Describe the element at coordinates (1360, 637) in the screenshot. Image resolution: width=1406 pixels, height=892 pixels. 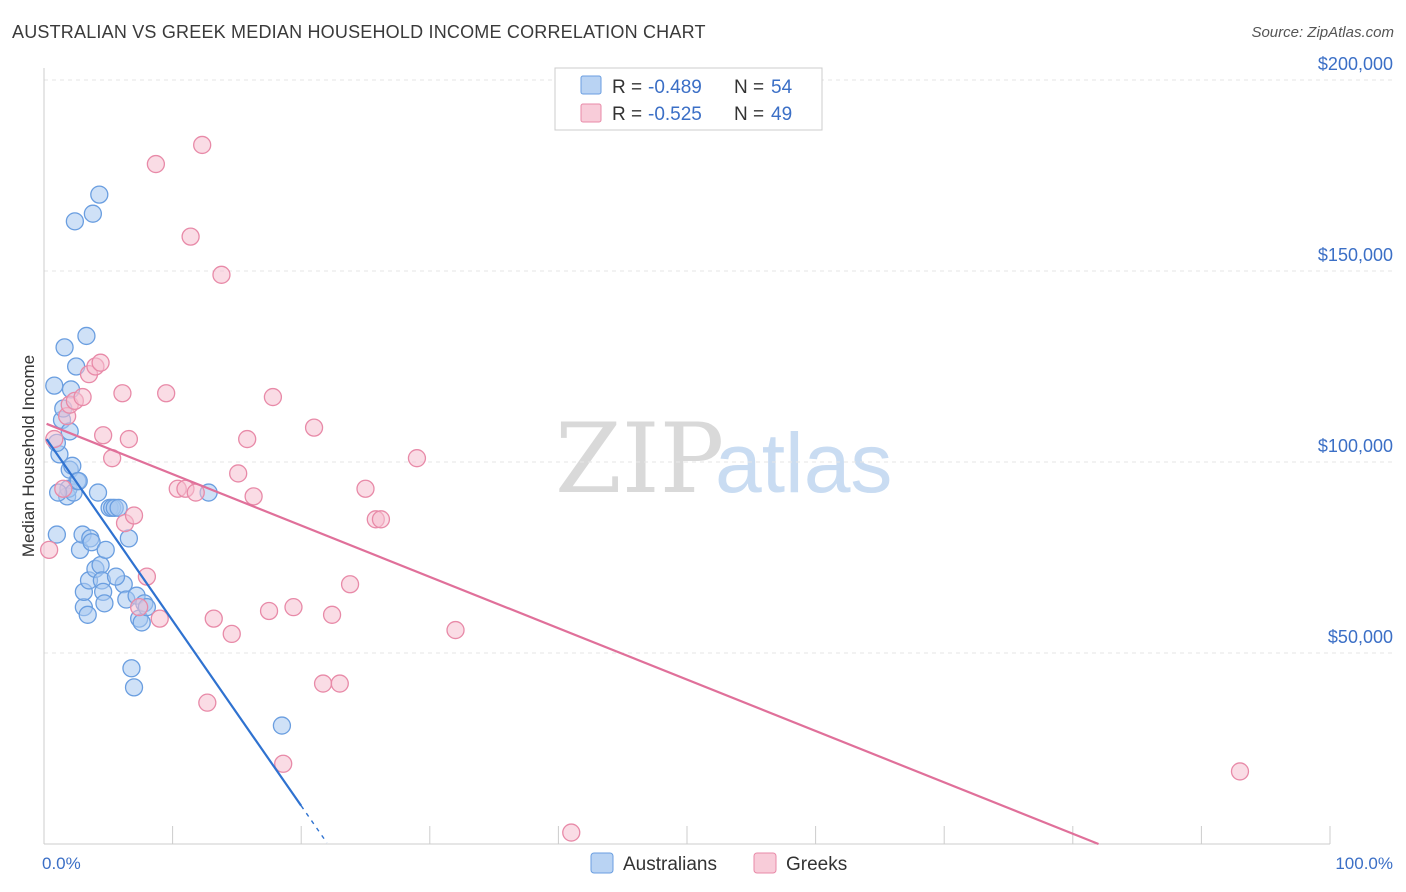
I see `y-tick-label: $50,000` at that location.